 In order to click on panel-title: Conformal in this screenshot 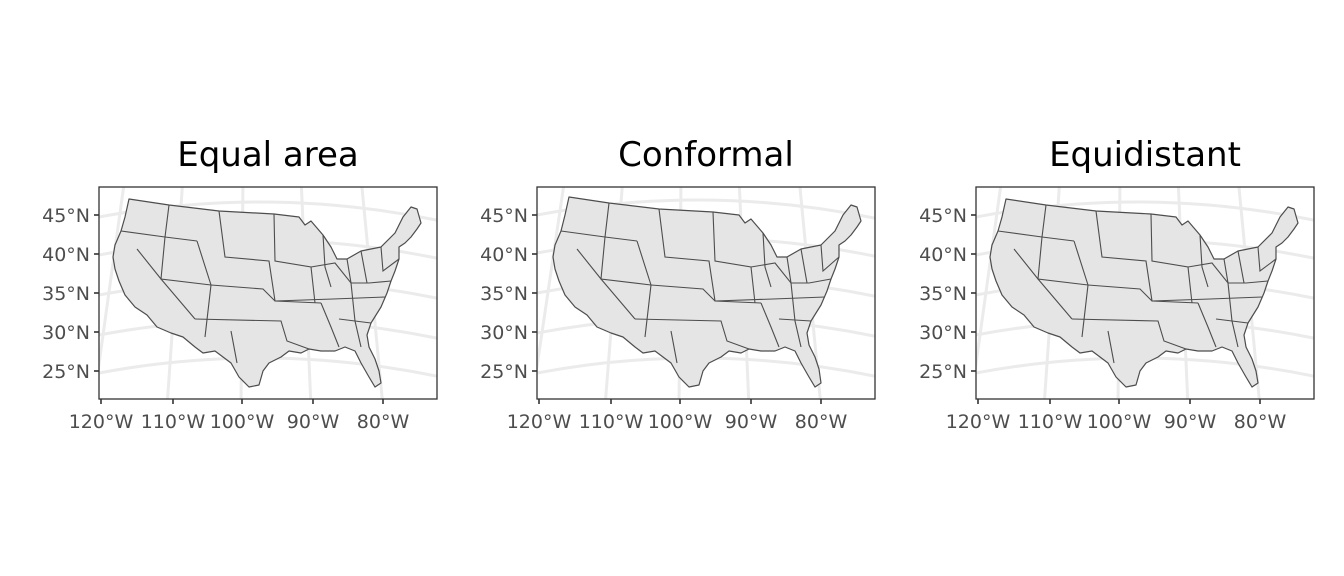, I will do `click(706, 155)`.